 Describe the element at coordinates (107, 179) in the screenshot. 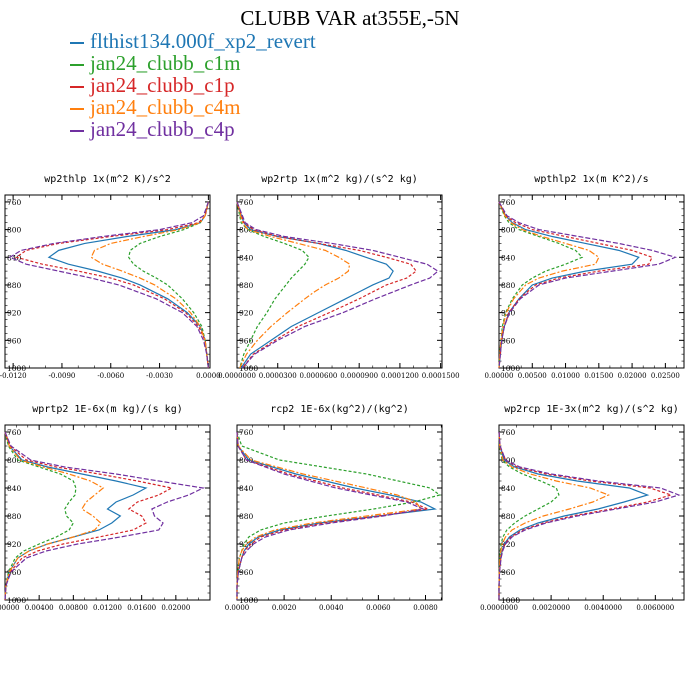

I see `panel-title: wp2thlp 1x(m^2 K)/s^2` at that location.